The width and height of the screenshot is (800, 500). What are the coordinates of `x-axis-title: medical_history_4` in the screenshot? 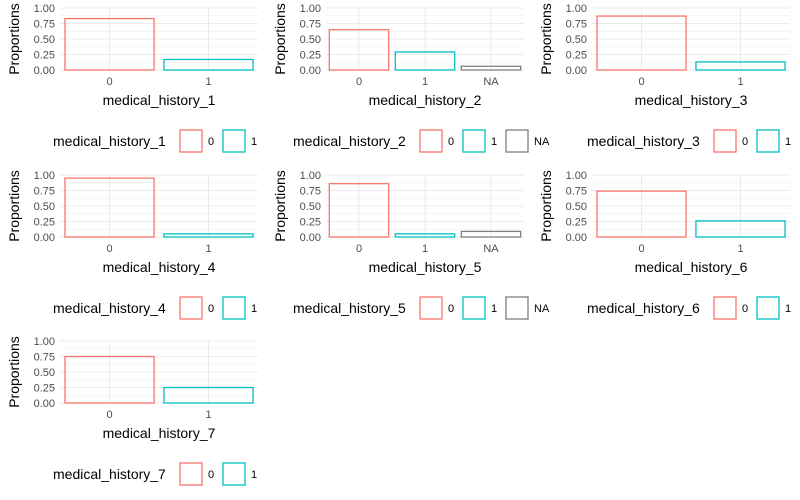 It's located at (159, 267).